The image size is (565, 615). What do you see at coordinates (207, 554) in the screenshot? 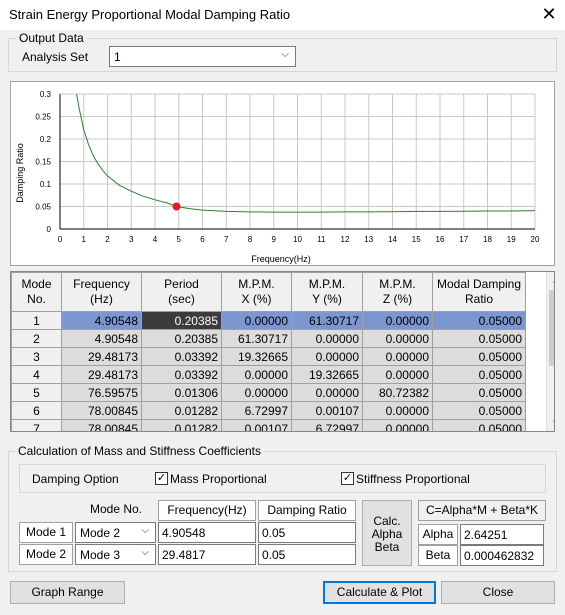
I see `frequency2-input: 29.4817` at bounding box center [207, 554].